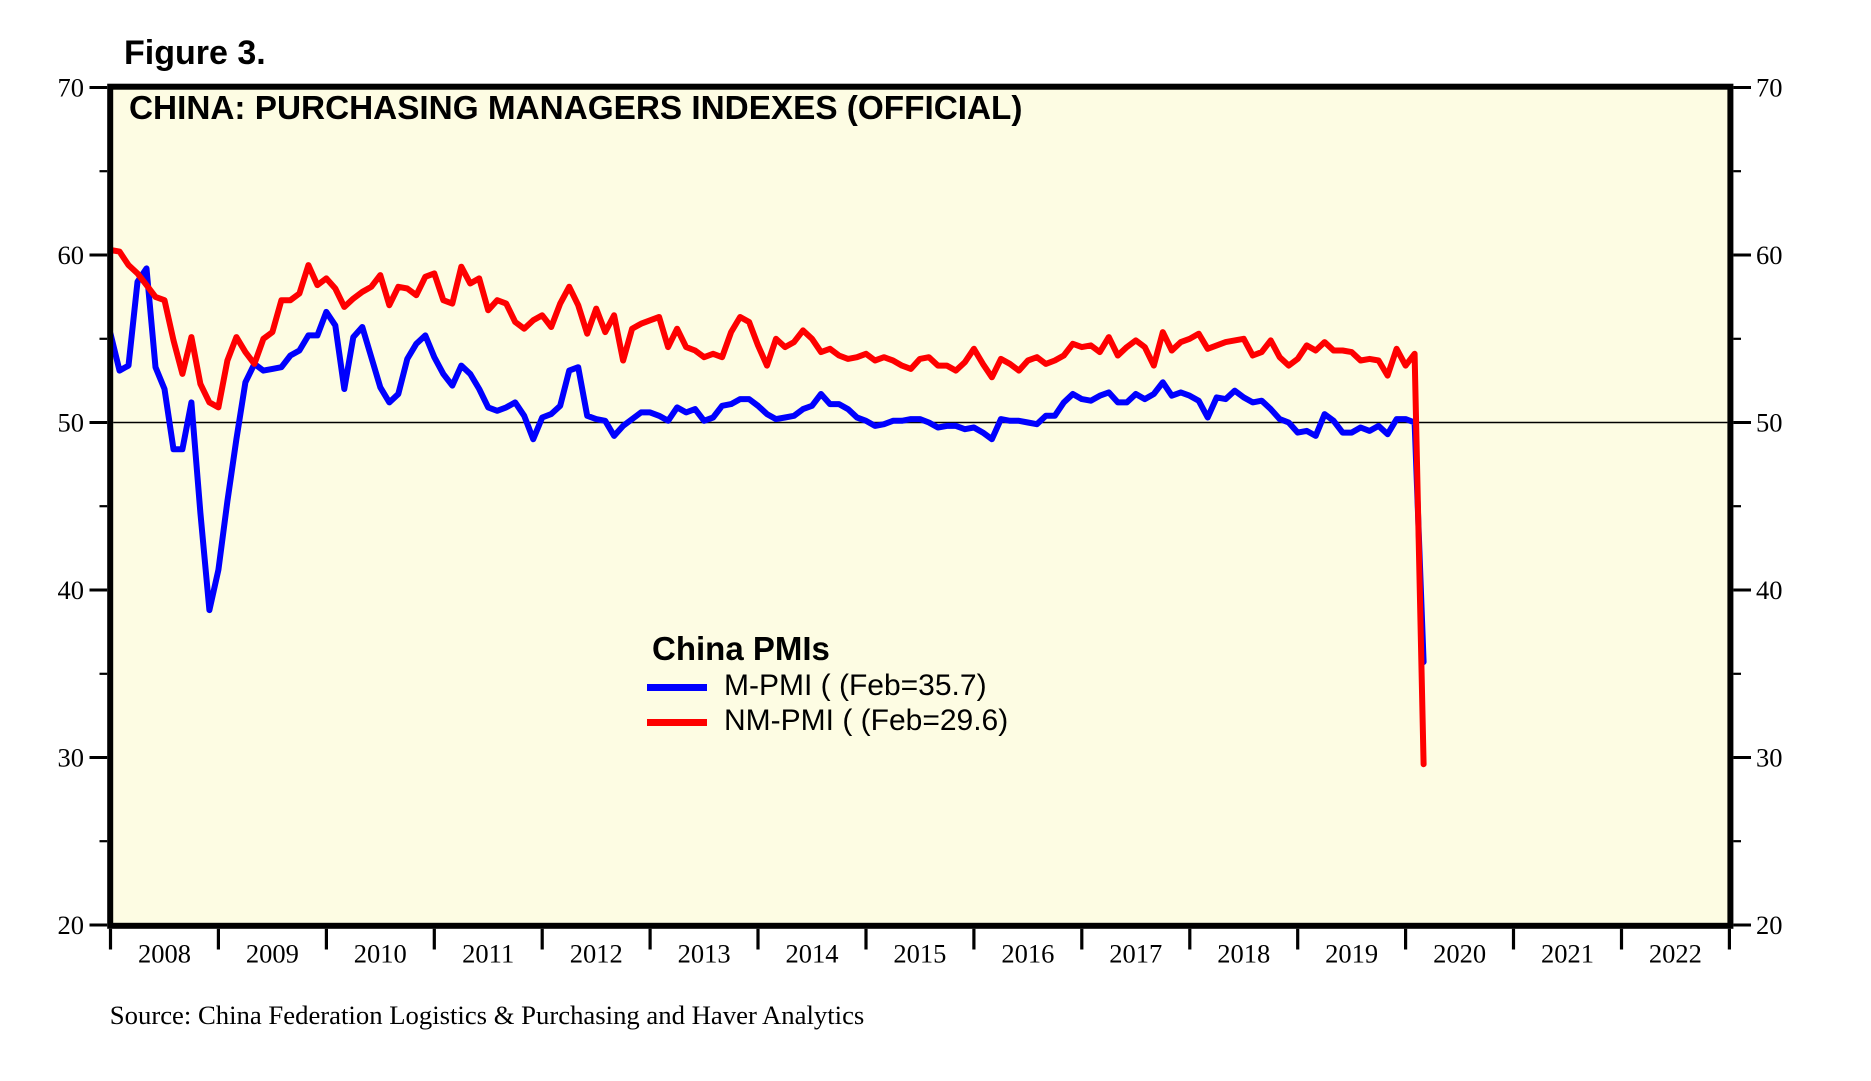 The height and width of the screenshot is (1081, 1871). What do you see at coordinates (1567, 954) in the screenshot?
I see `svg-text: 2021` at bounding box center [1567, 954].